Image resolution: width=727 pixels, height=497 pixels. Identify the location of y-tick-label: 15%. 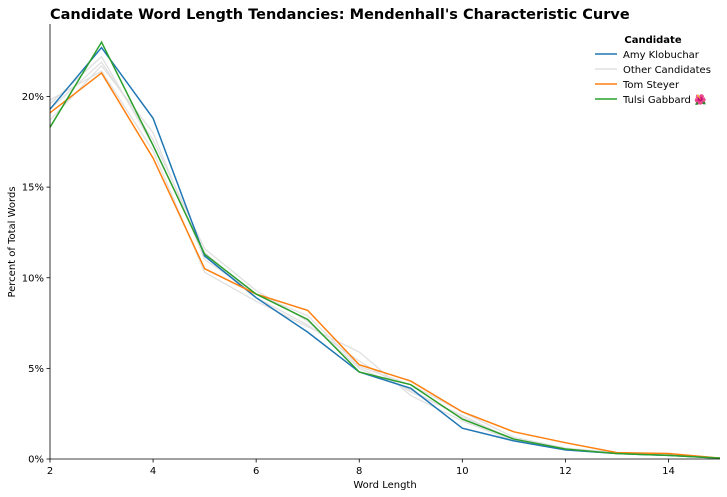
(33, 188).